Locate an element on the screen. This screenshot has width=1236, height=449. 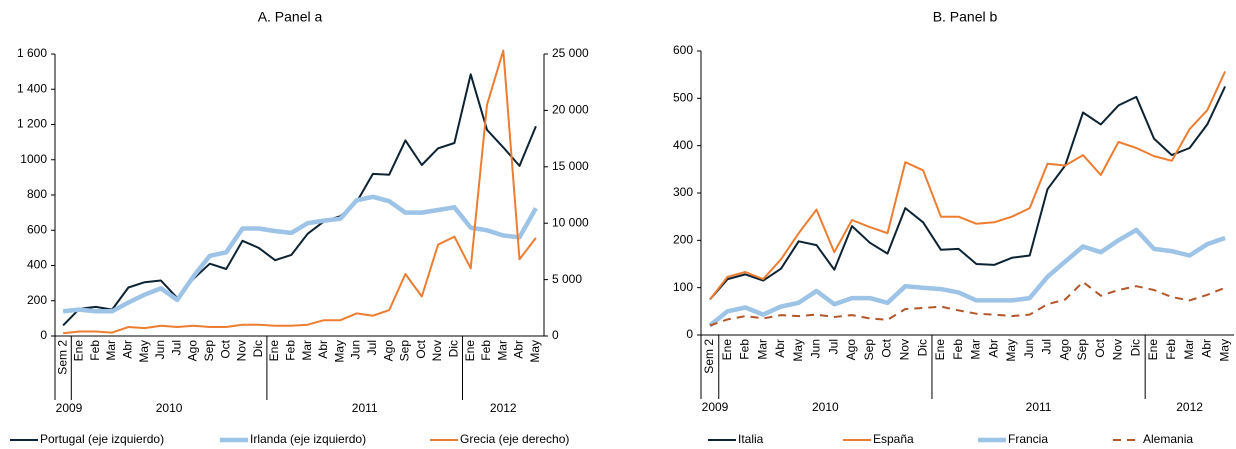
y-tick-label: 100 is located at coordinates (683, 287).